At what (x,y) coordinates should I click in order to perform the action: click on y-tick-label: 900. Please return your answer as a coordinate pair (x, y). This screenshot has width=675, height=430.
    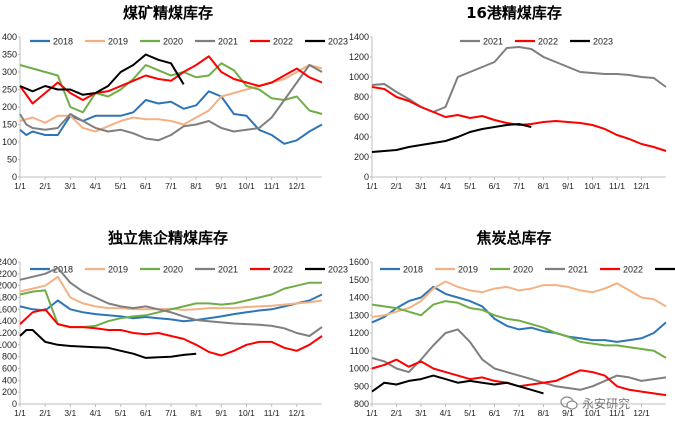
    Looking at the image, I should click on (361, 386).